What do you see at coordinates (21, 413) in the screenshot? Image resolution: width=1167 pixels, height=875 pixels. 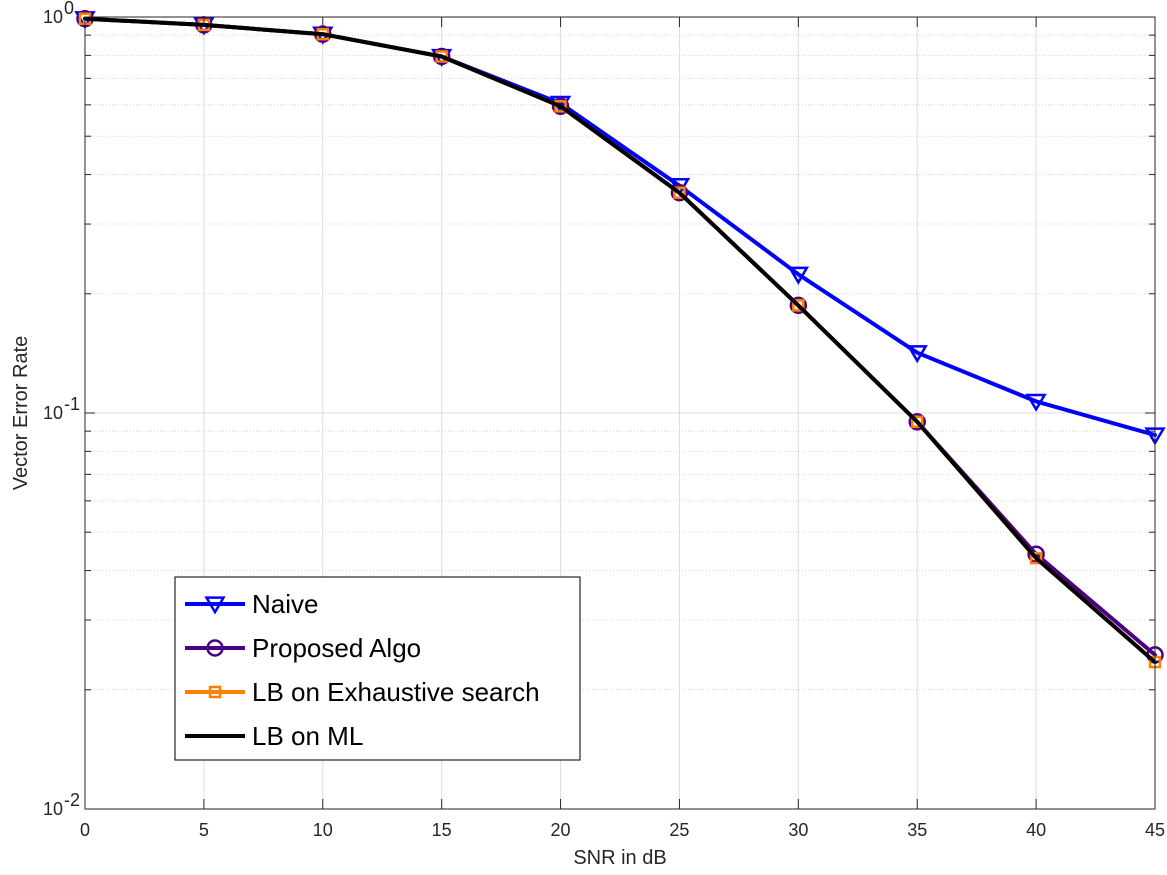 I see `y-axis-label: Vector Error Rate` at bounding box center [21, 413].